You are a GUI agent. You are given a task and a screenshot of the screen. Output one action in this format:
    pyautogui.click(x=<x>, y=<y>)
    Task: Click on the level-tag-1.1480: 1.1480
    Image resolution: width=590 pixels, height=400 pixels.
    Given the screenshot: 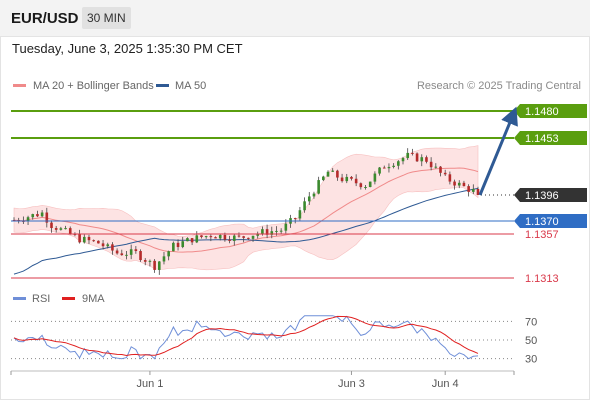 What is the action you would take?
    pyautogui.click(x=550, y=111)
    